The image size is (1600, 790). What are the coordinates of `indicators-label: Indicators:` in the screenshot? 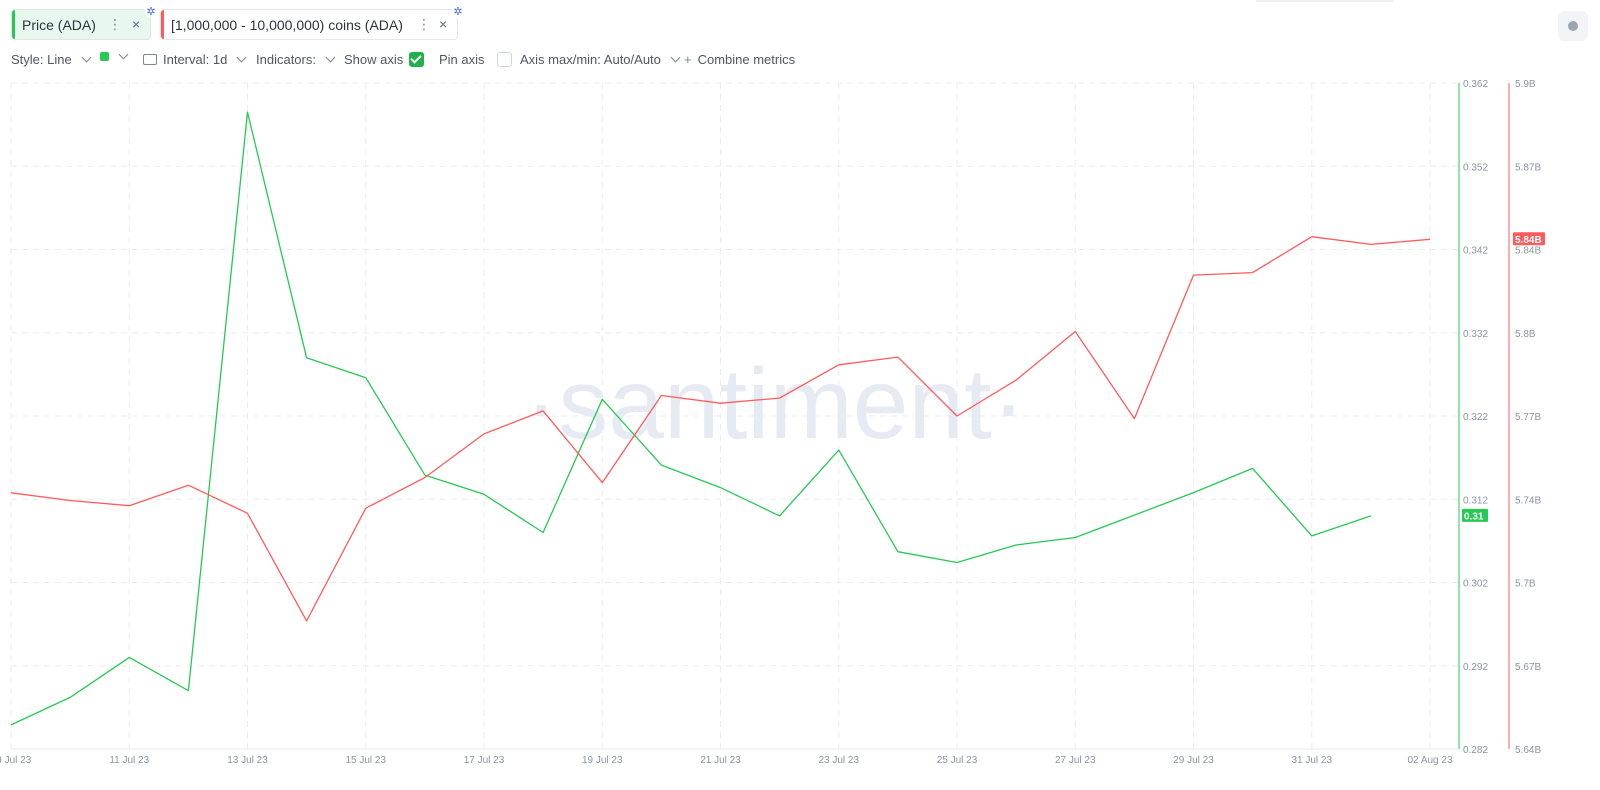 It's located at (286, 59).